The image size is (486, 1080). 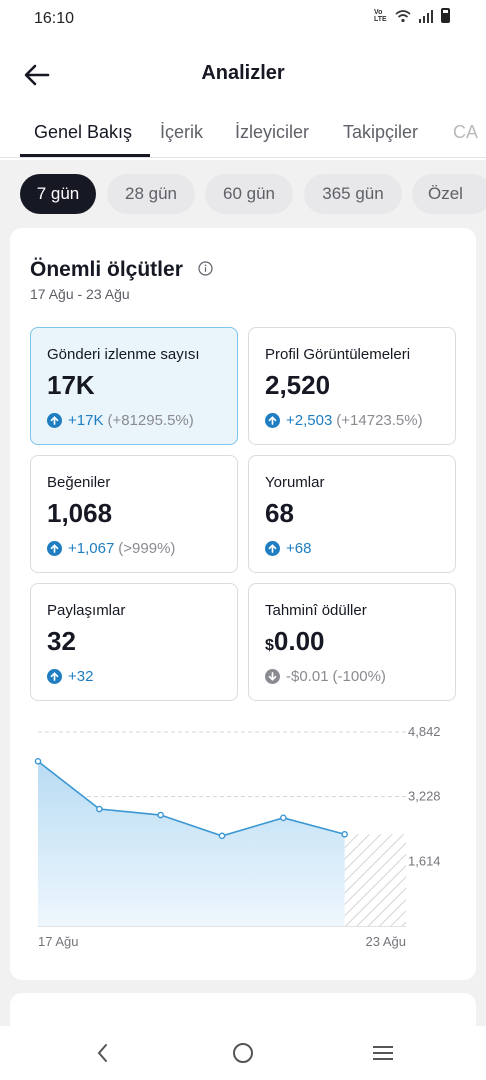 What do you see at coordinates (445, 15) in the screenshot?
I see `battery-icon` at bounding box center [445, 15].